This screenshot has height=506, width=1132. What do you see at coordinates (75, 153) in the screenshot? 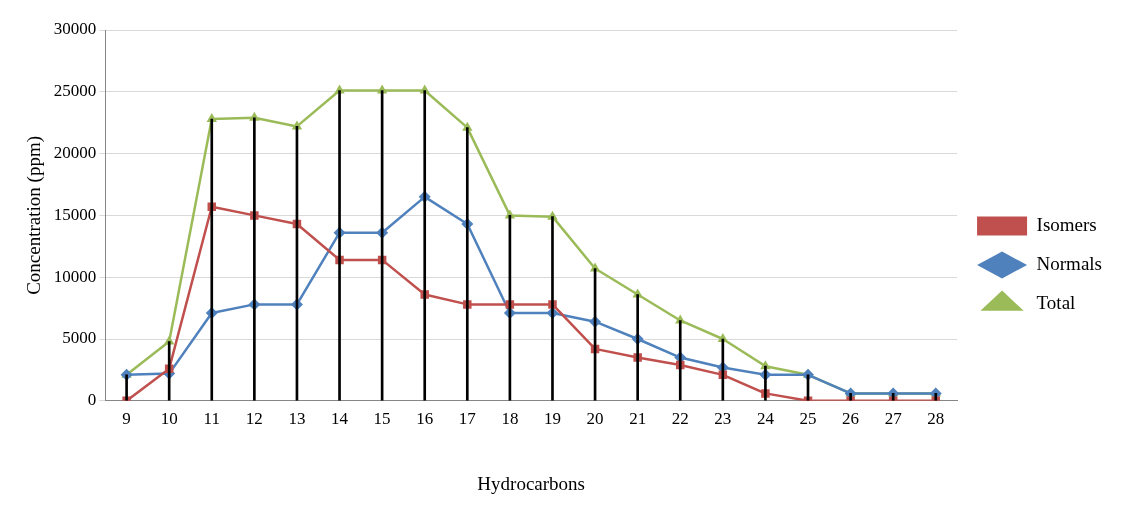
I see `y-tick-label: 20000` at bounding box center [75, 153].